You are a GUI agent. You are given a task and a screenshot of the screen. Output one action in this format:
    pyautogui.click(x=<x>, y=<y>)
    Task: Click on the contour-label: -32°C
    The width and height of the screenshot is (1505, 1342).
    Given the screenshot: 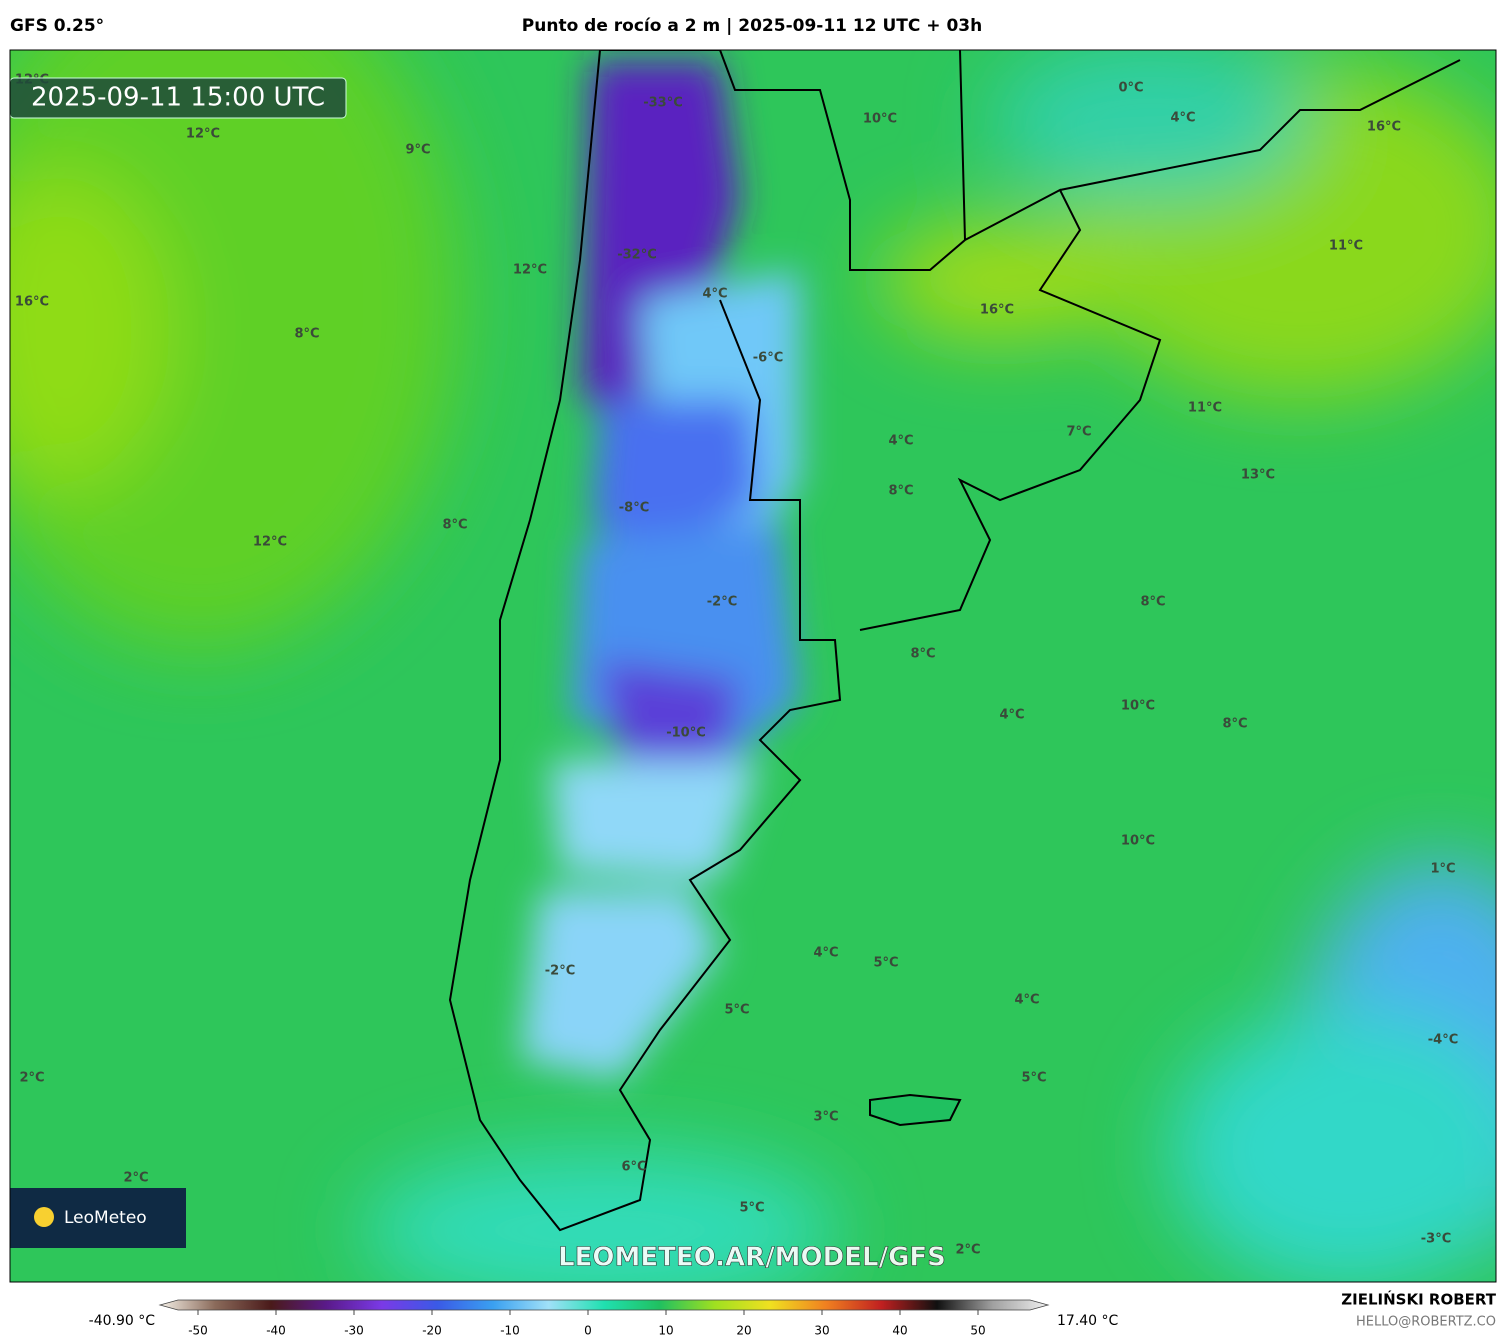 What is the action you would take?
    pyautogui.click(x=637, y=255)
    